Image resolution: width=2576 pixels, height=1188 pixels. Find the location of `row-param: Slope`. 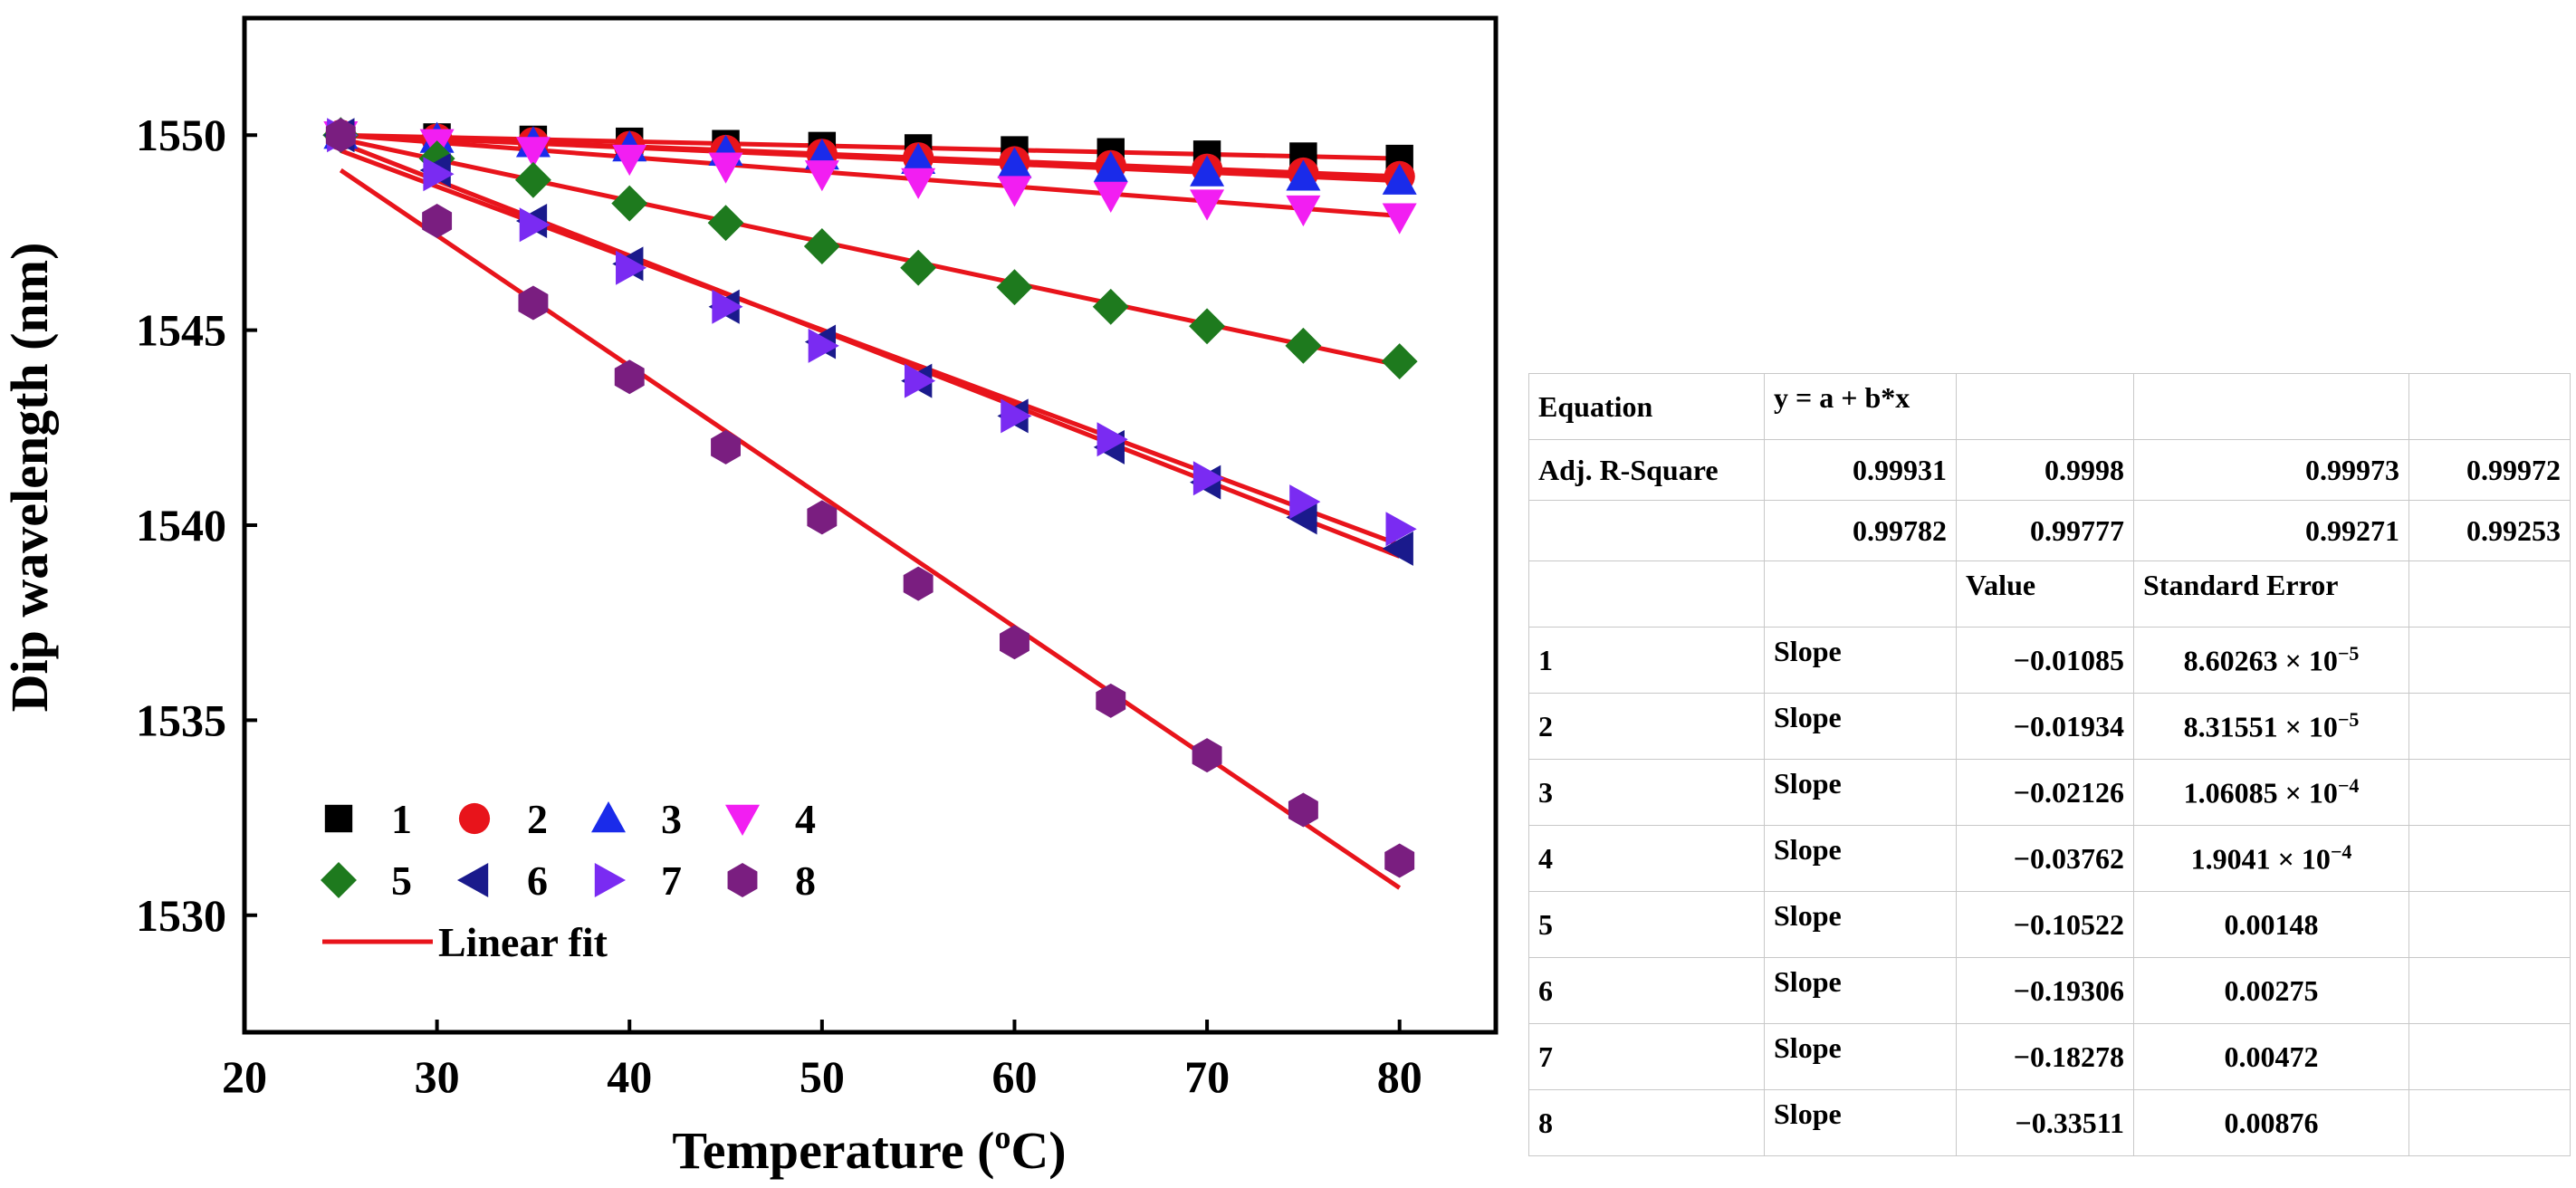

row-param: Slope is located at coordinates (1860, 793).